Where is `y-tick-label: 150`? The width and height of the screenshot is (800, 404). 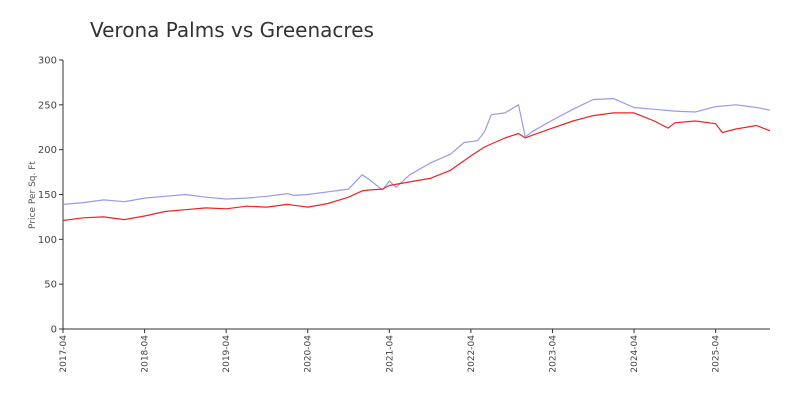 y-tick-label: 150 is located at coordinates (47, 195).